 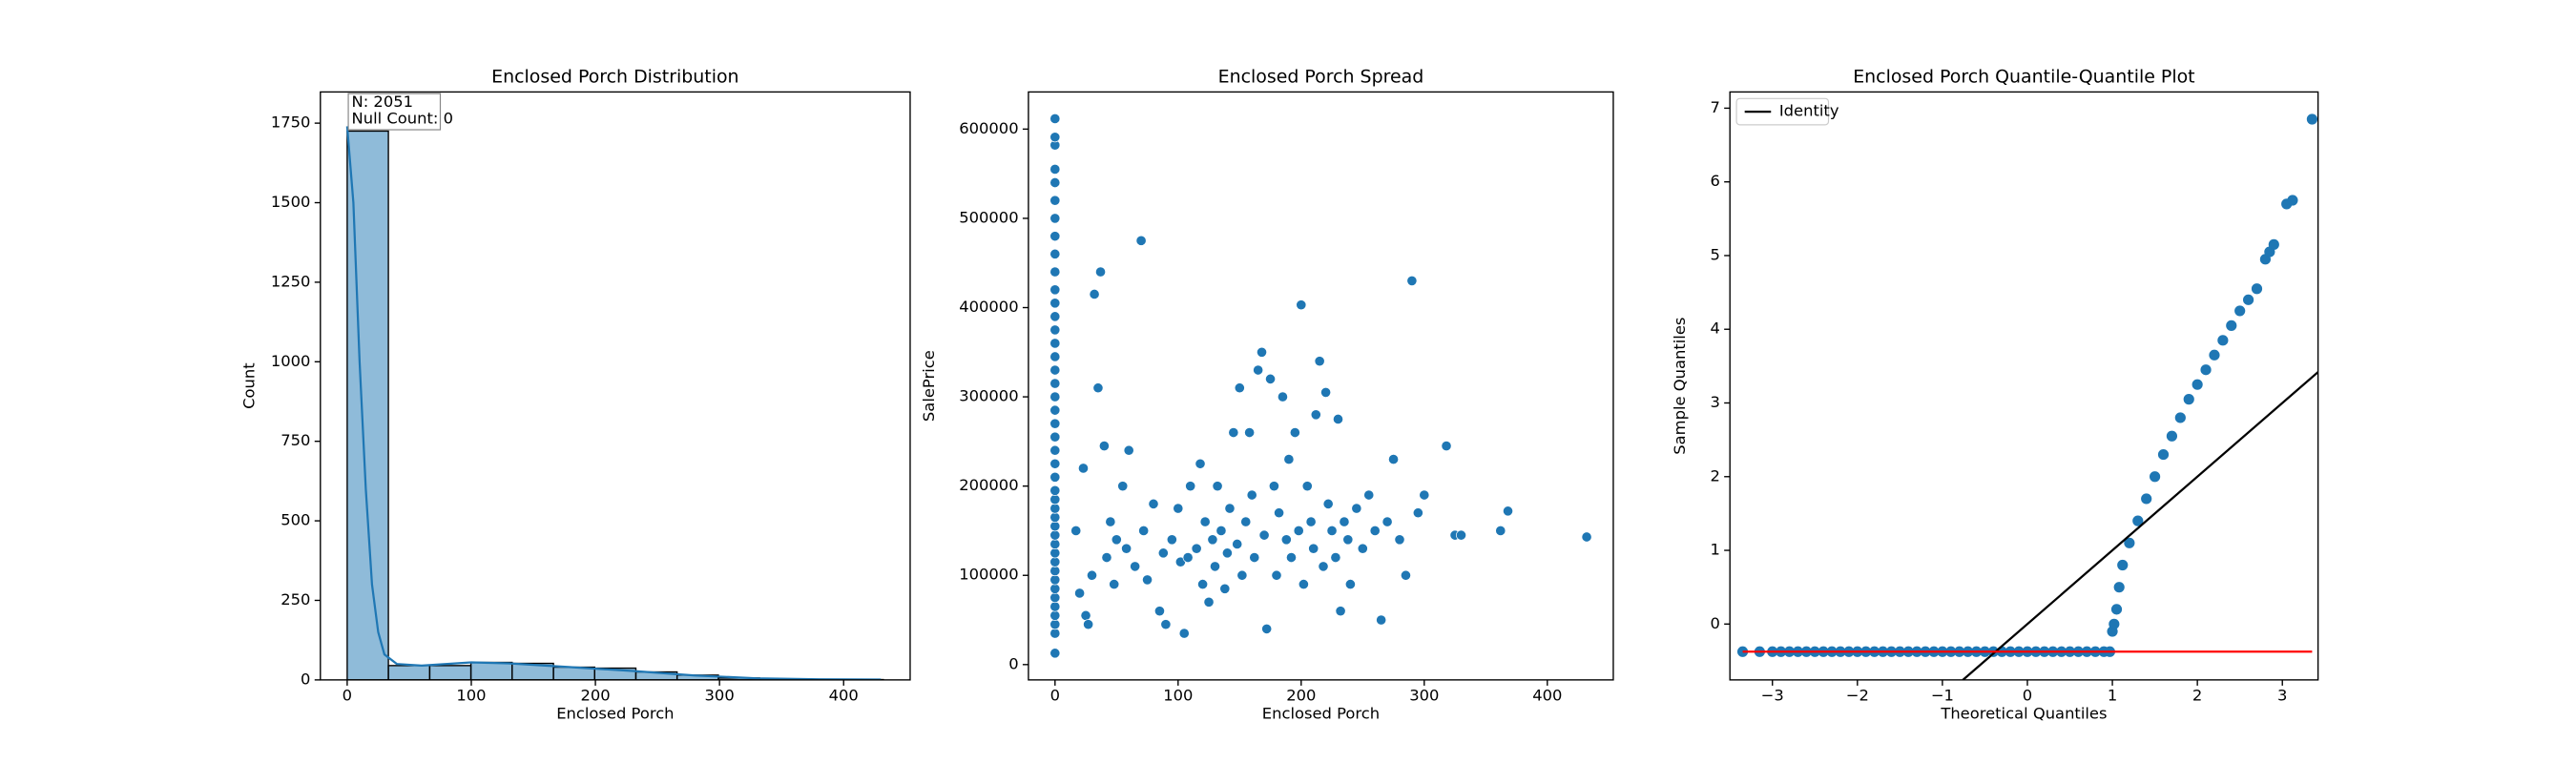 What do you see at coordinates (2027, 696) in the screenshot?
I see `x-tick-label: 0` at bounding box center [2027, 696].